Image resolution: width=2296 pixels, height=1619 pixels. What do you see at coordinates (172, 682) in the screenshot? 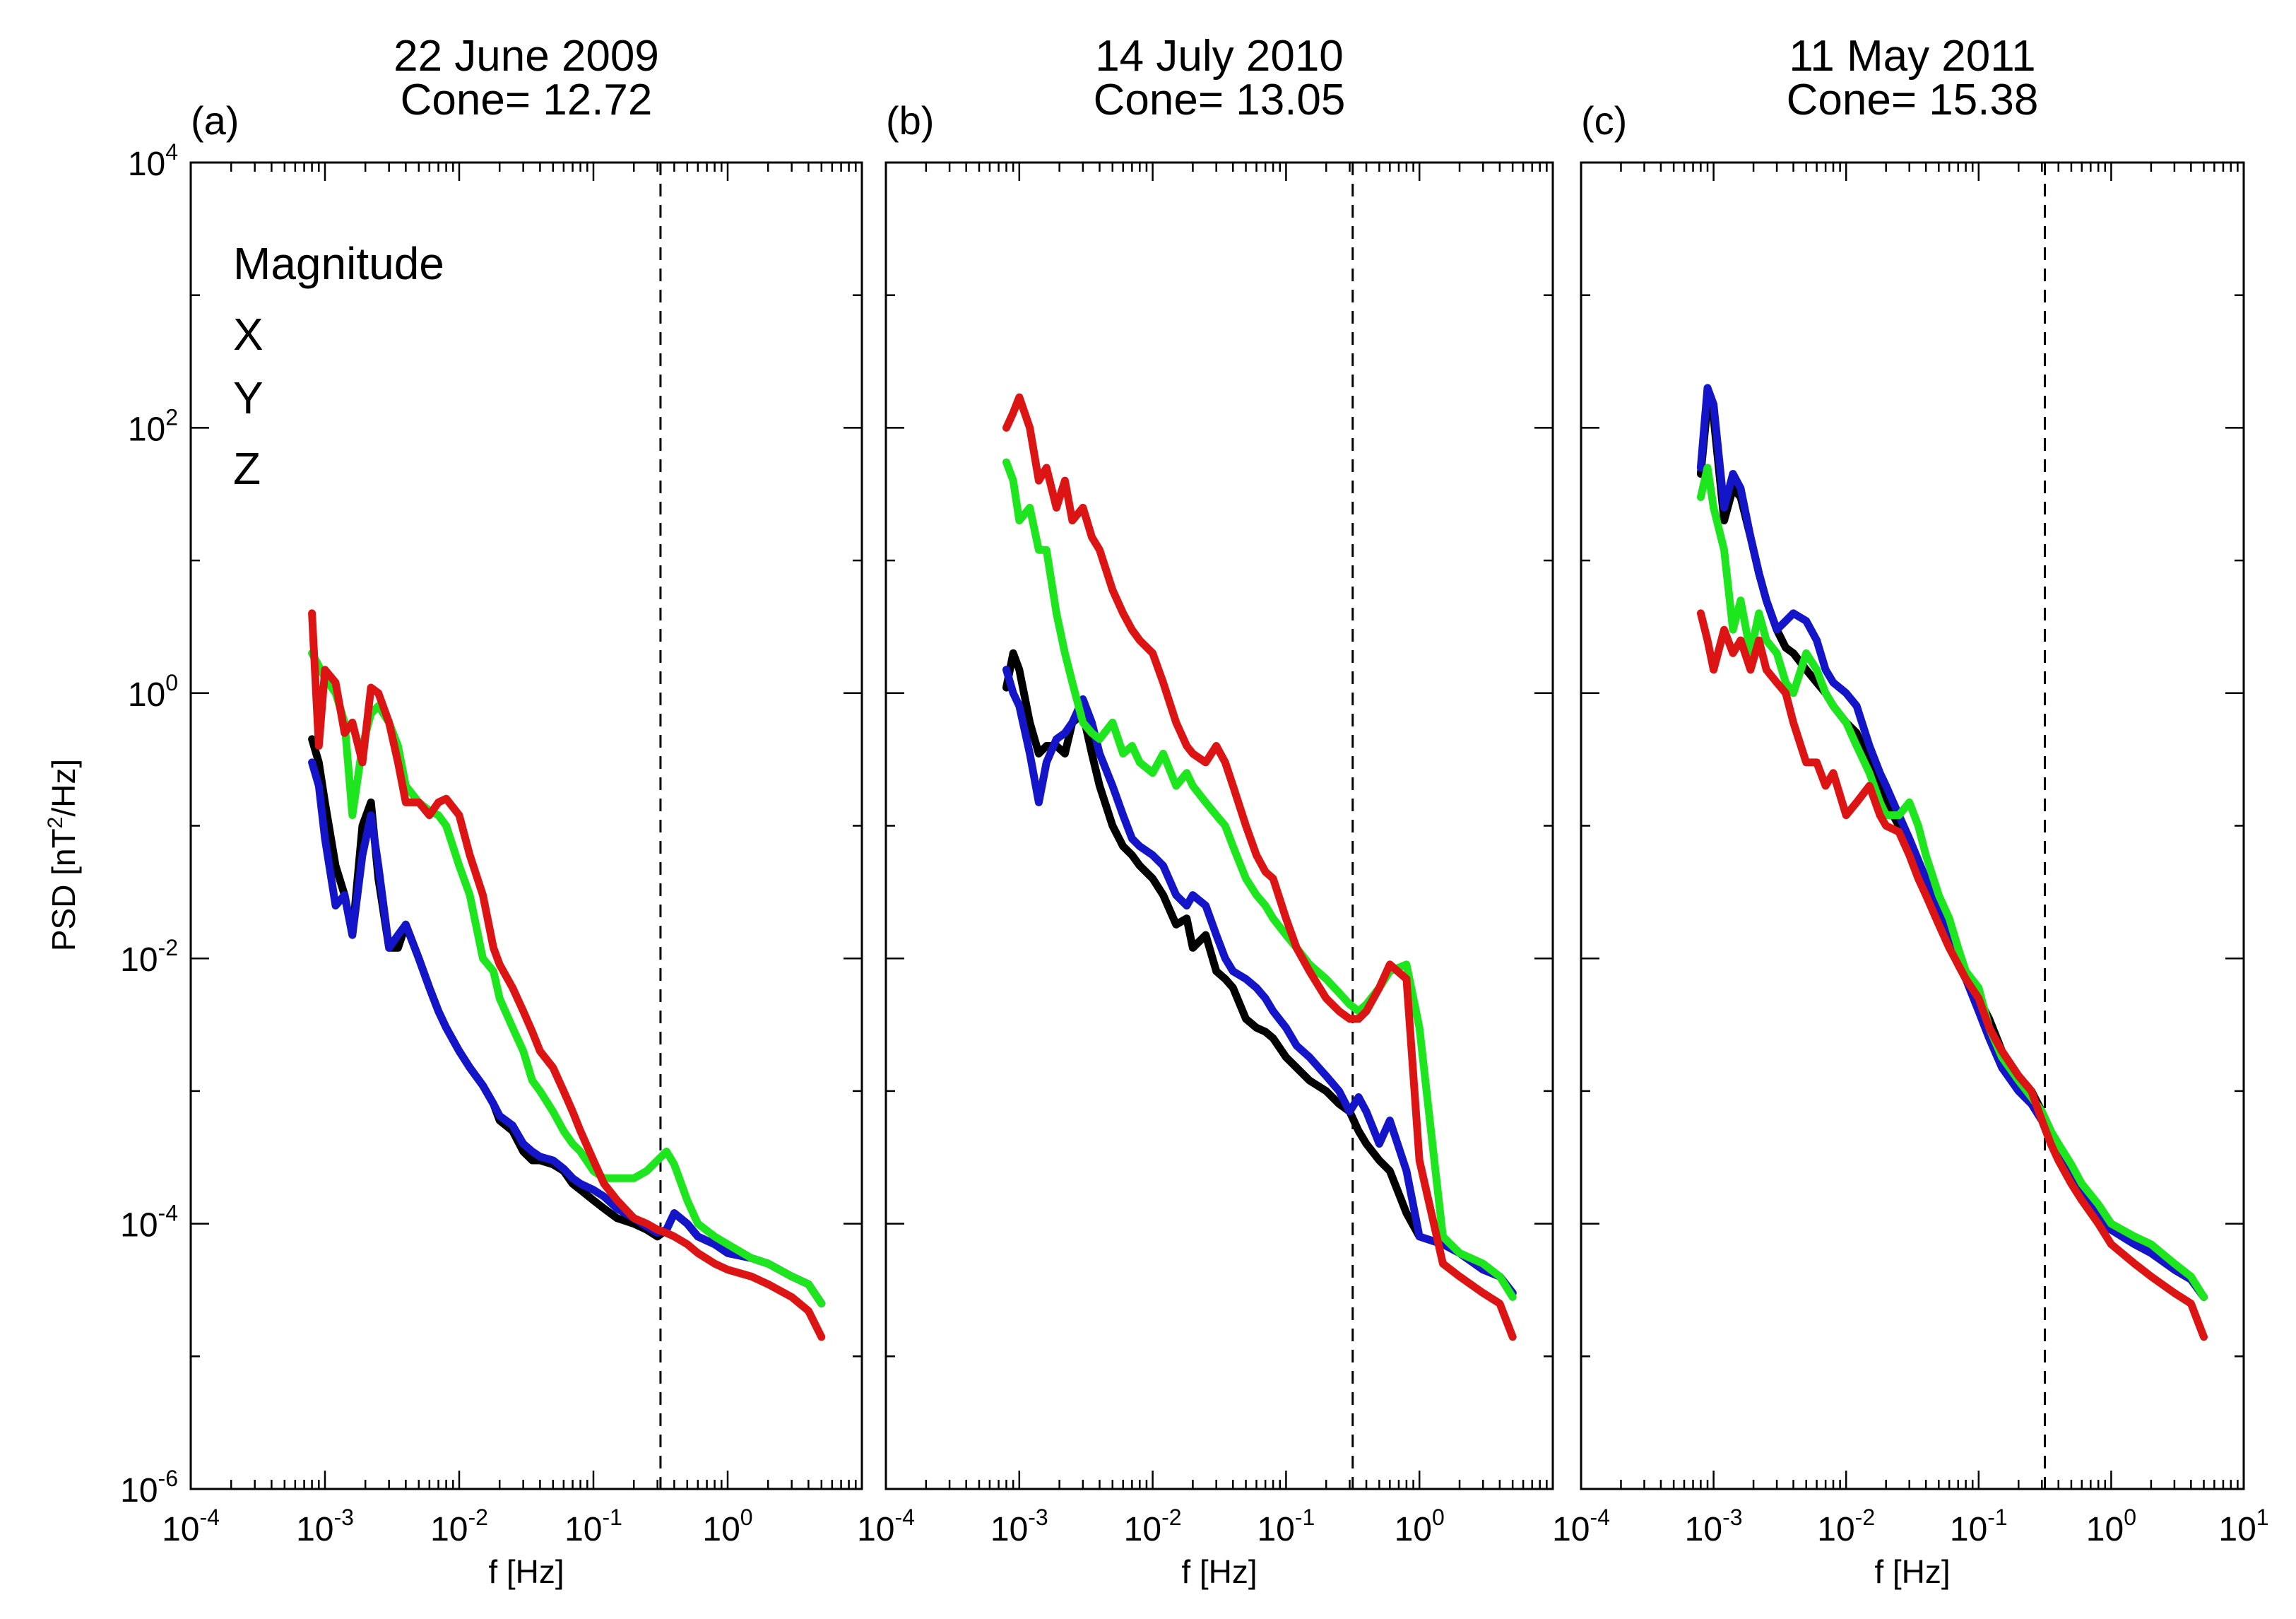
I see `y-tick-exp: 0` at bounding box center [172, 682].